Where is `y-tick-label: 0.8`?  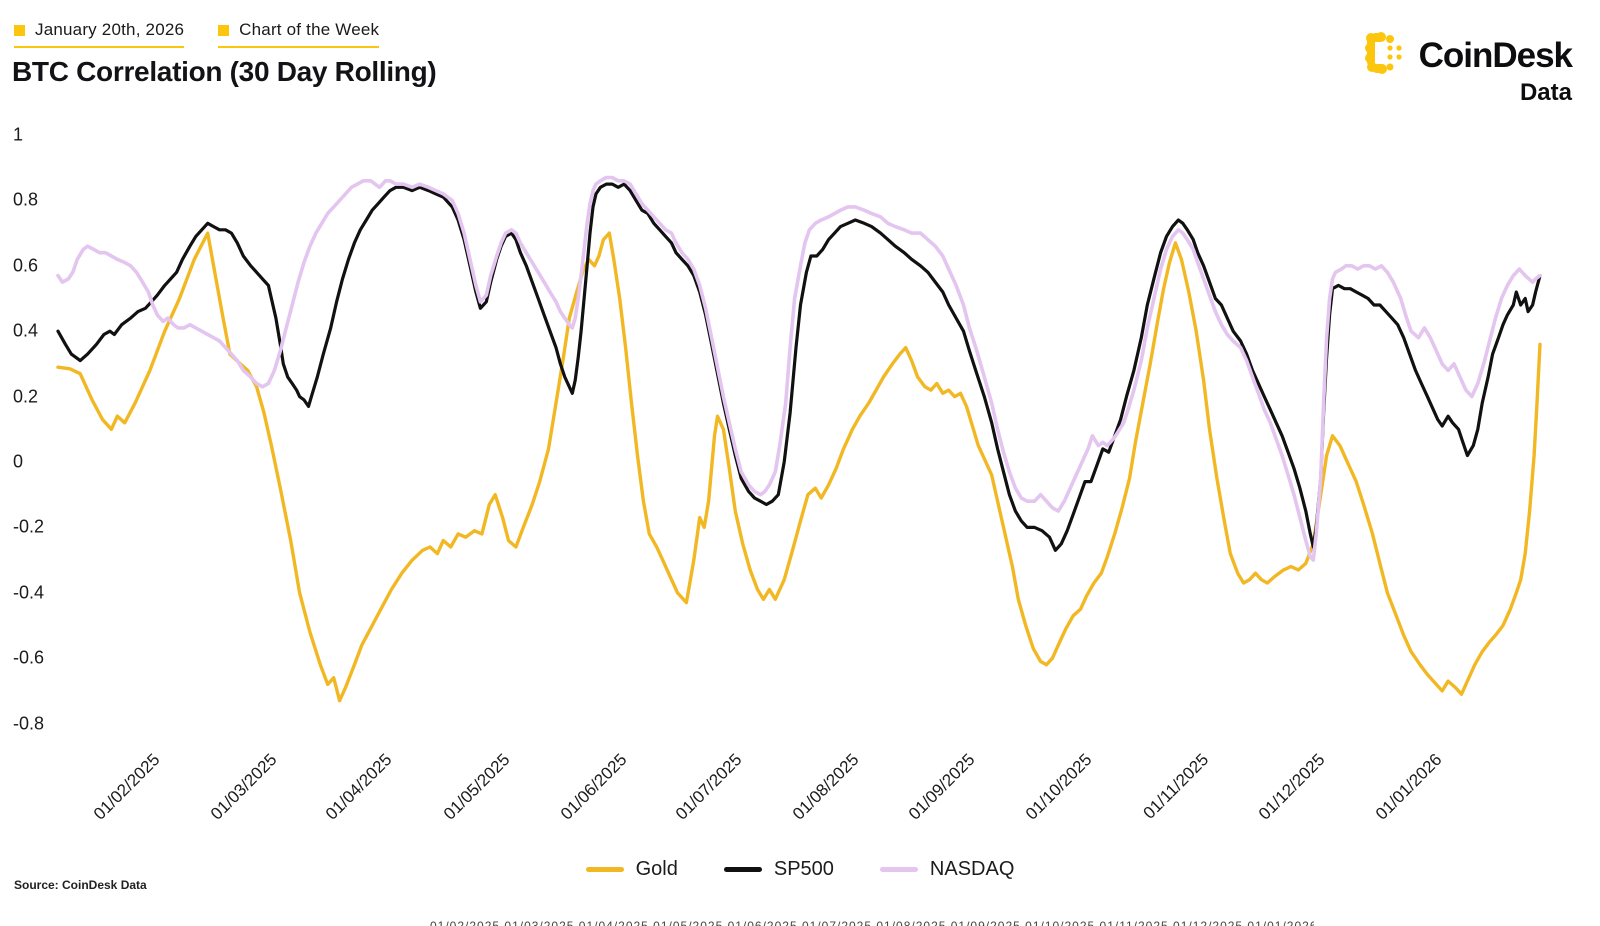
y-tick-label: 0.8 is located at coordinates (26, 199).